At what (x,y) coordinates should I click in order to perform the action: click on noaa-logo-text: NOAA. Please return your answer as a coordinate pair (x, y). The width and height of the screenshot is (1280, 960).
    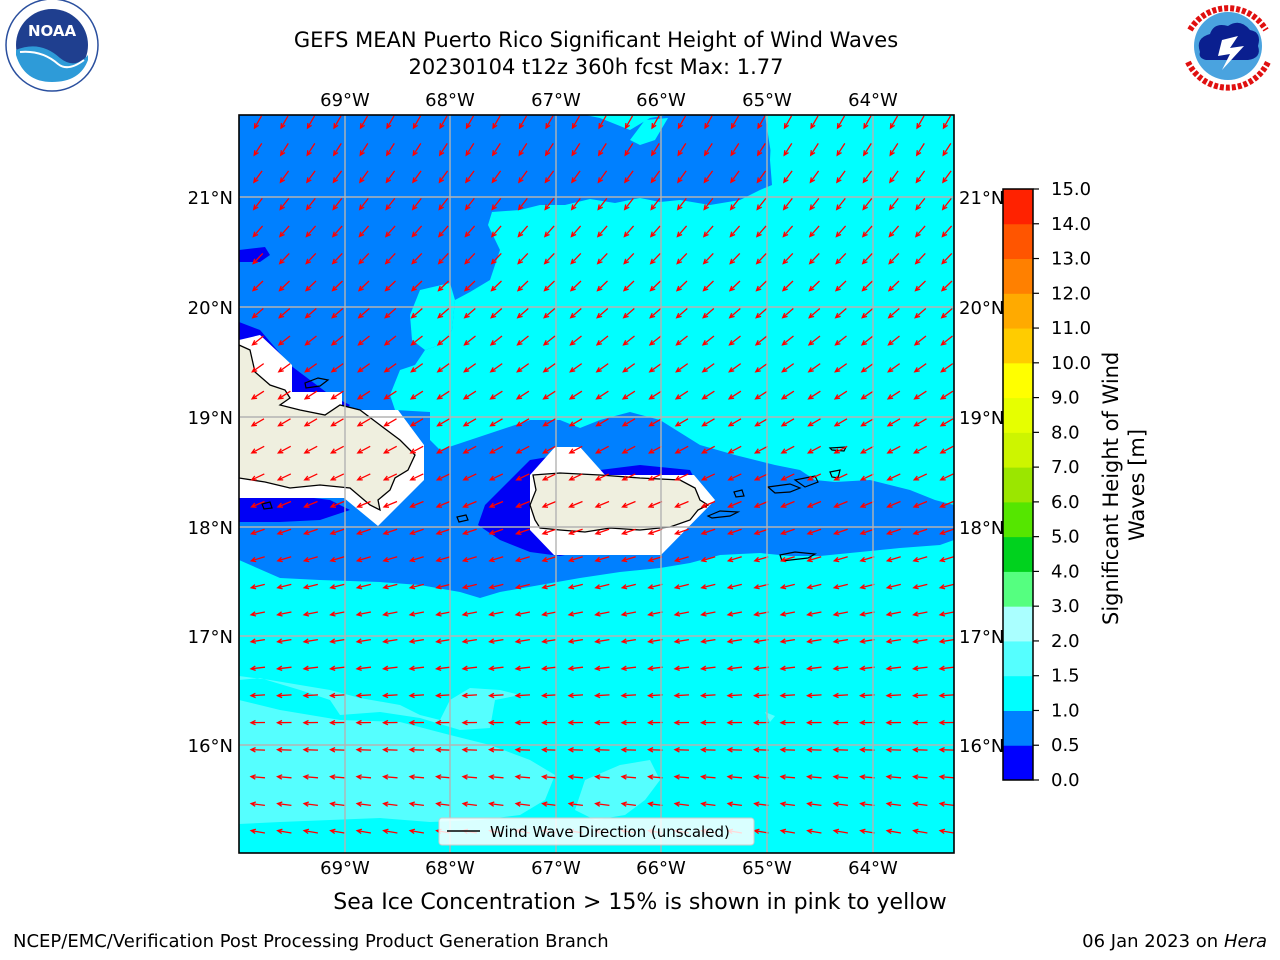
    Looking at the image, I should click on (52, 31).